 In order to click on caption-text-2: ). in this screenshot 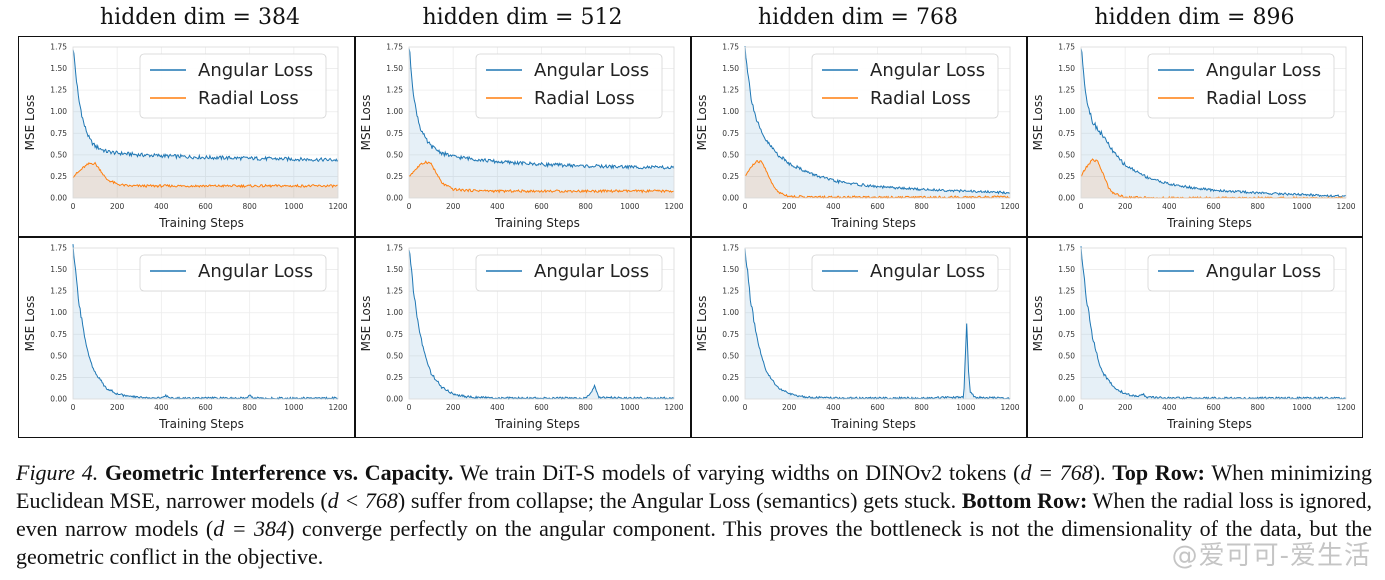, I will do `click(1102, 472)`.